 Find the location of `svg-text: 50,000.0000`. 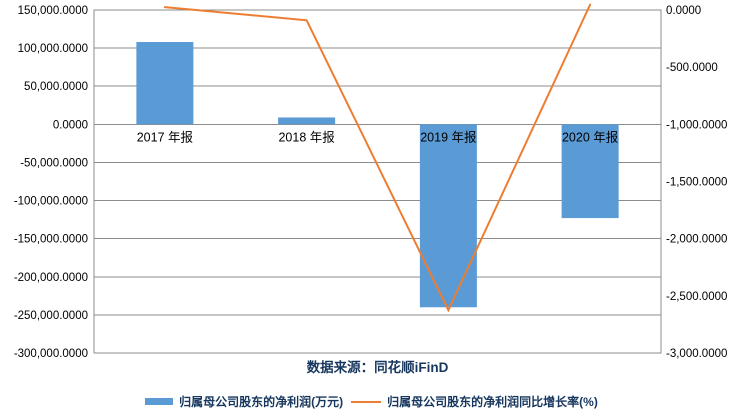

svg-text: 50,000.0000 is located at coordinates (56, 87).